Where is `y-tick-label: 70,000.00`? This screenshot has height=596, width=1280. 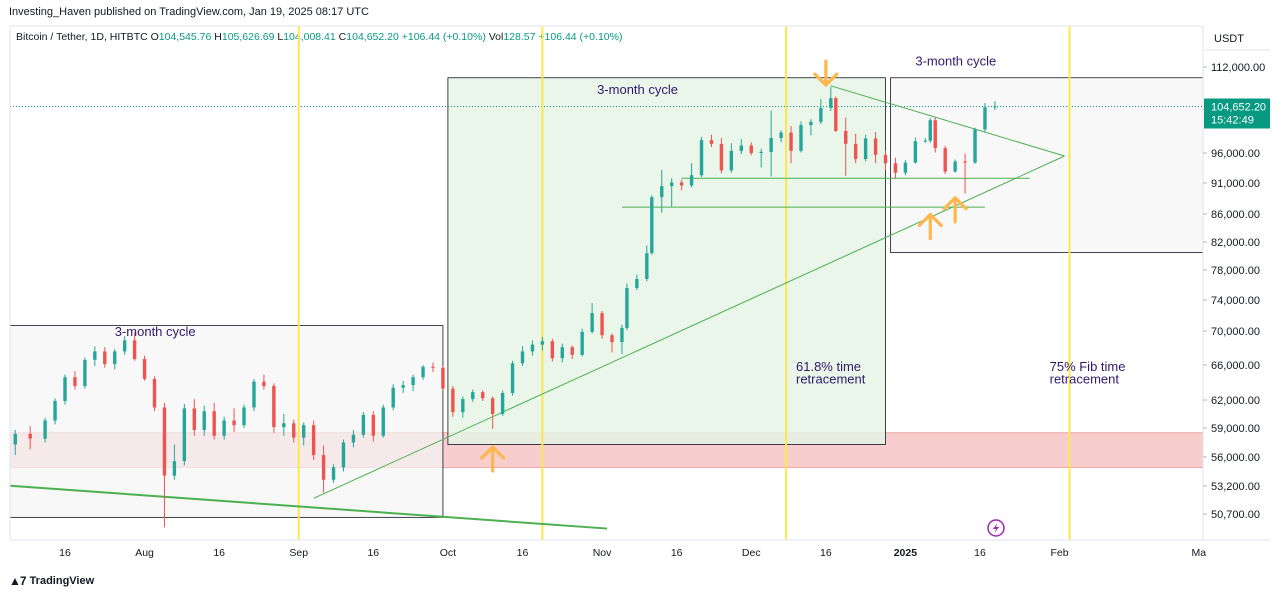 y-tick-label: 70,000.00 is located at coordinates (1235, 332).